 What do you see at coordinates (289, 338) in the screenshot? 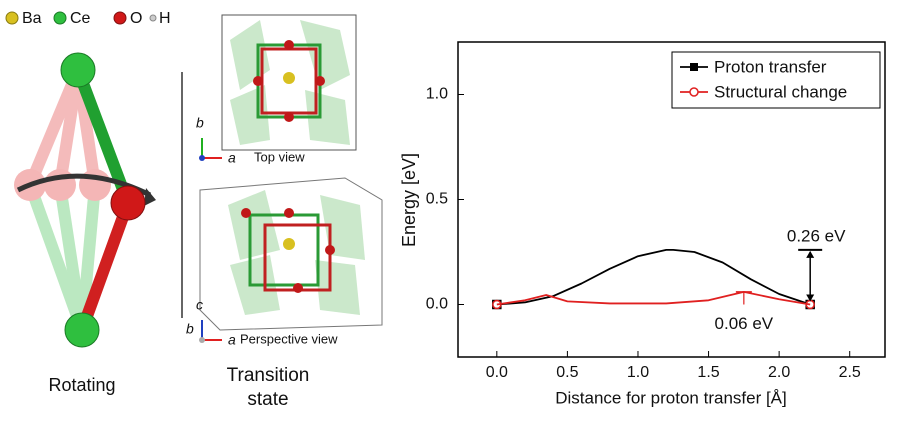
I see `perspective-view-label: Perspective view` at bounding box center [289, 338].